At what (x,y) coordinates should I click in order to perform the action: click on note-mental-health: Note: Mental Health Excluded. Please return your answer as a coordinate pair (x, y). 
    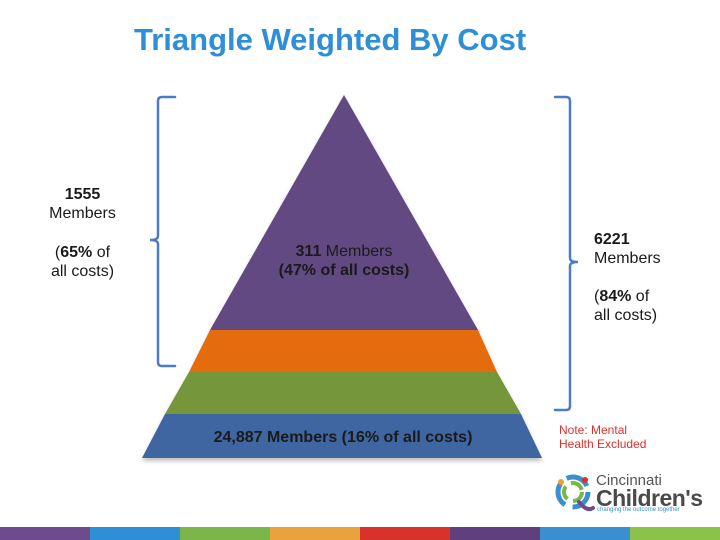
    Looking at the image, I should click on (603, 437).